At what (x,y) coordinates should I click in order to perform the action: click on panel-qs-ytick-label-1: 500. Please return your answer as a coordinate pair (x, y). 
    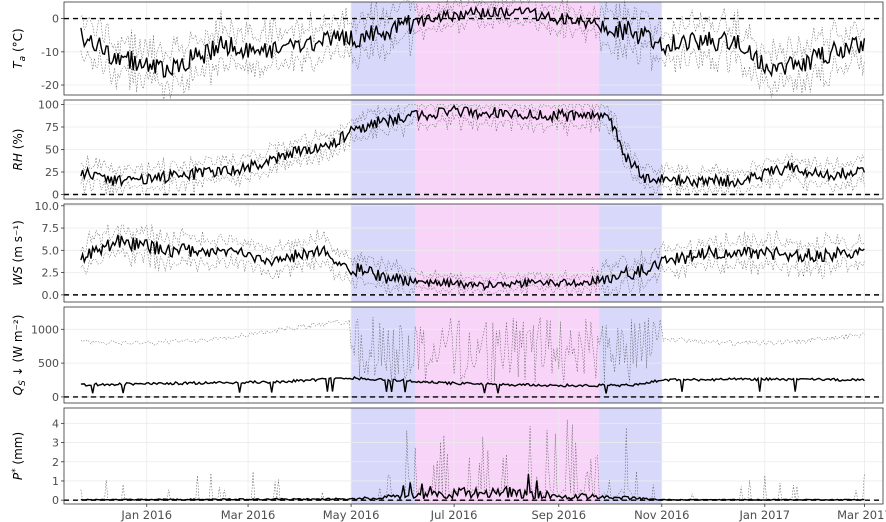
    Looking at the image, I should click on (48, 363).